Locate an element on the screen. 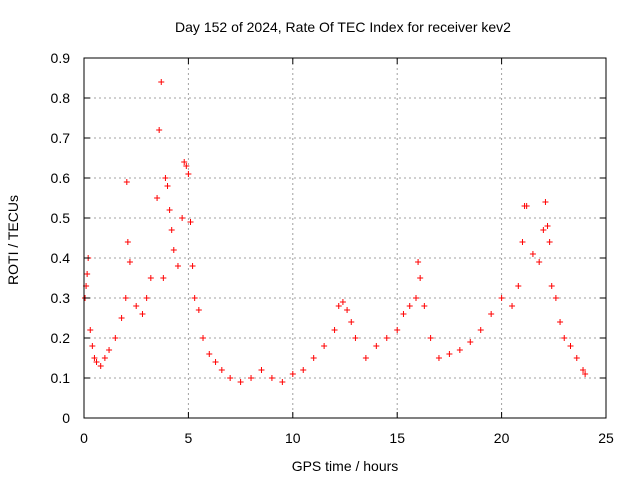  x-tick-labels: 0 5 10 15 20 25 is located at coordinates (347, 438).